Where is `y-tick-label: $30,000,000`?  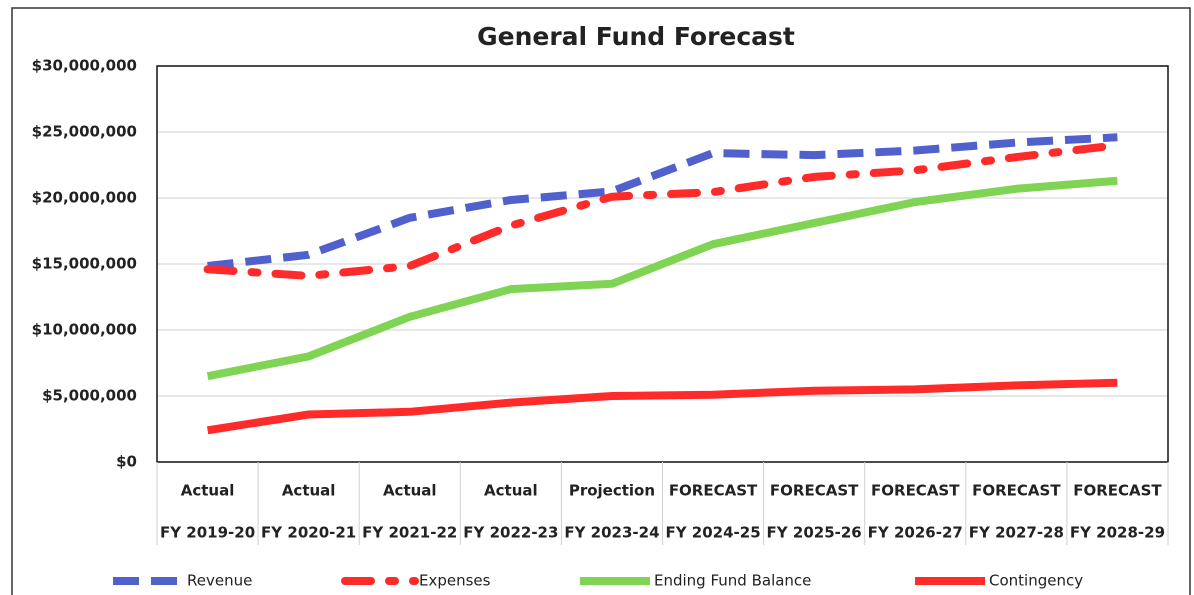 y-tick-label: $30,000,000 is located at coordinates (84, 66).